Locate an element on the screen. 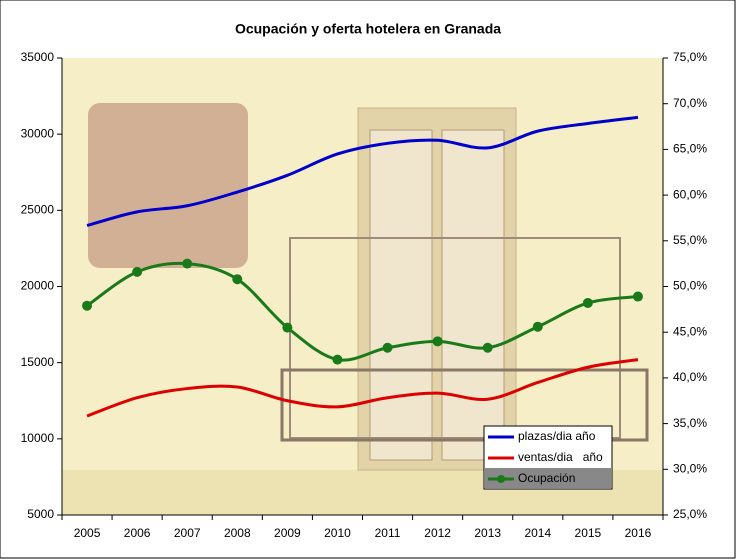 The height and width of the screenshot is (559, 736). series-line is located at coordinates (362, 388).